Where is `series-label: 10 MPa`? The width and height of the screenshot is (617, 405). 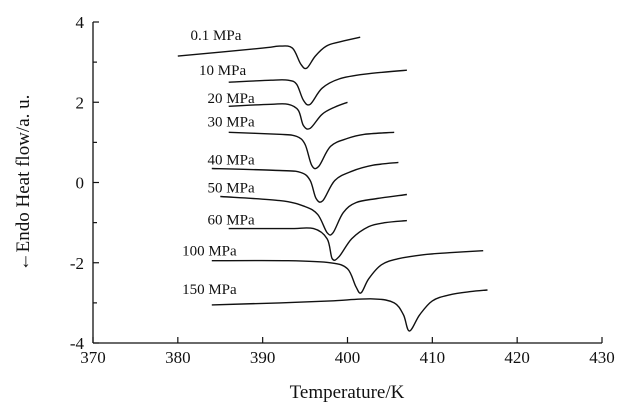 series-label: 10 MPa is located at coordinates (222, 71).